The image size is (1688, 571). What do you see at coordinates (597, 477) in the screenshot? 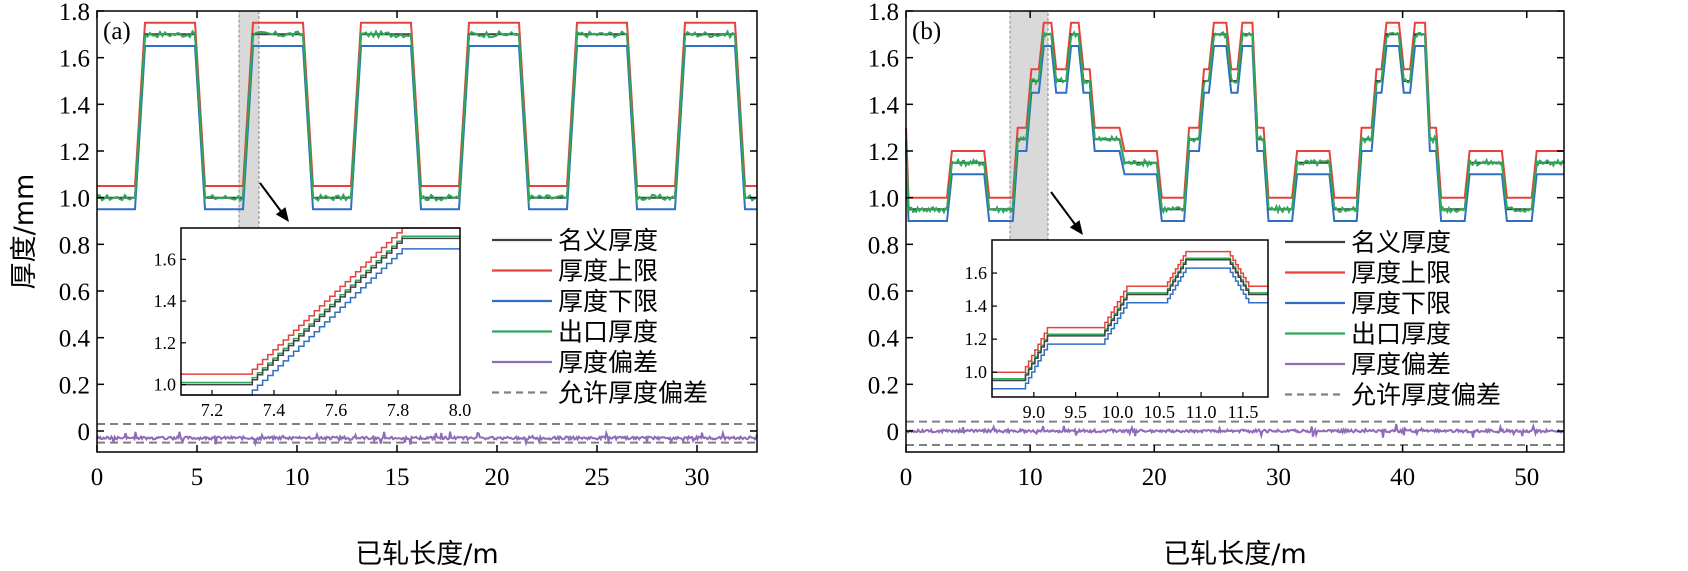
I see `x-tick-label: 25` at bounding box center [597, 477].